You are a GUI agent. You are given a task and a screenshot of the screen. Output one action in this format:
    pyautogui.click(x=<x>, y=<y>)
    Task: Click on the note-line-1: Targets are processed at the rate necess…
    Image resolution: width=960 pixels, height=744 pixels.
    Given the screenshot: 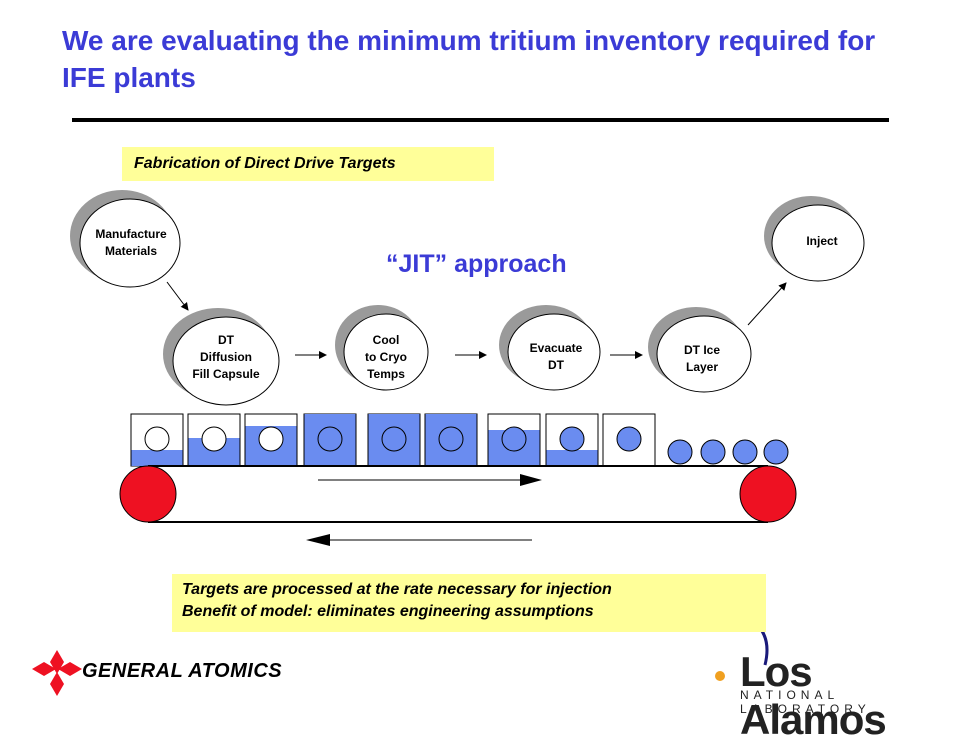 What is the action you would take?
    pyautogui.click(x=397, y=589)
    